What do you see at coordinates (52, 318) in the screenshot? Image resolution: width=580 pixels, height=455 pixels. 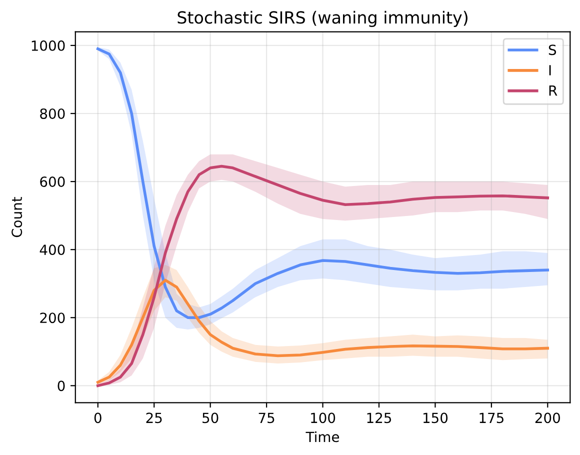 I see `y-tick-label: 200` at bounding box center [52, 318].